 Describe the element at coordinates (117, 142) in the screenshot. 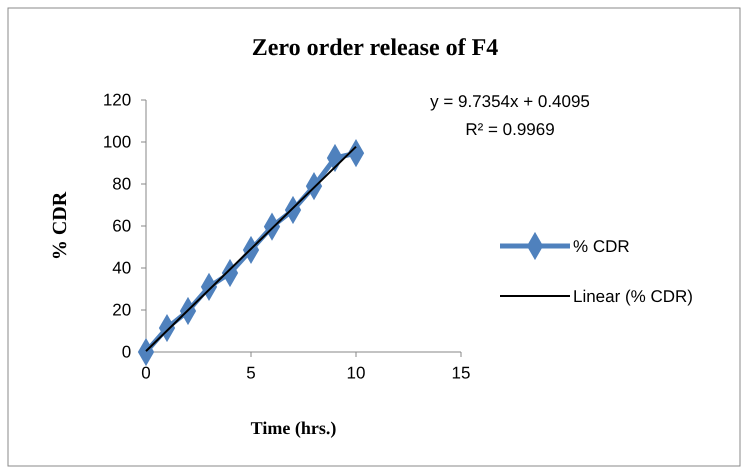

I see `y-tick-label: 100` at that location.